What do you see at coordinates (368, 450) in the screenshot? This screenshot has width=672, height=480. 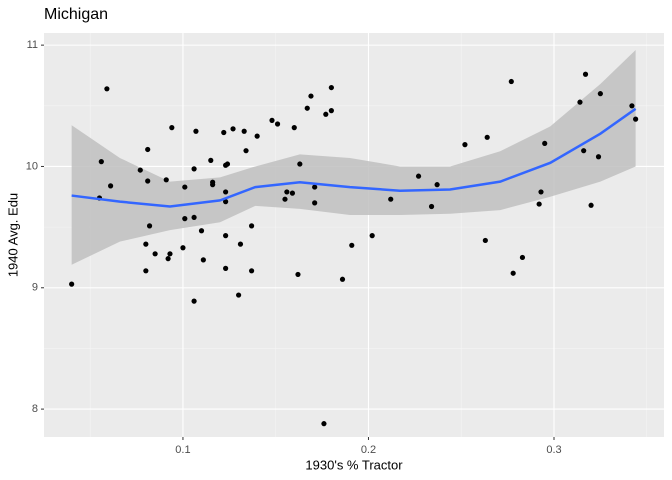 I see `x-tick-label: 0.2` at bounding box center [368, 450].